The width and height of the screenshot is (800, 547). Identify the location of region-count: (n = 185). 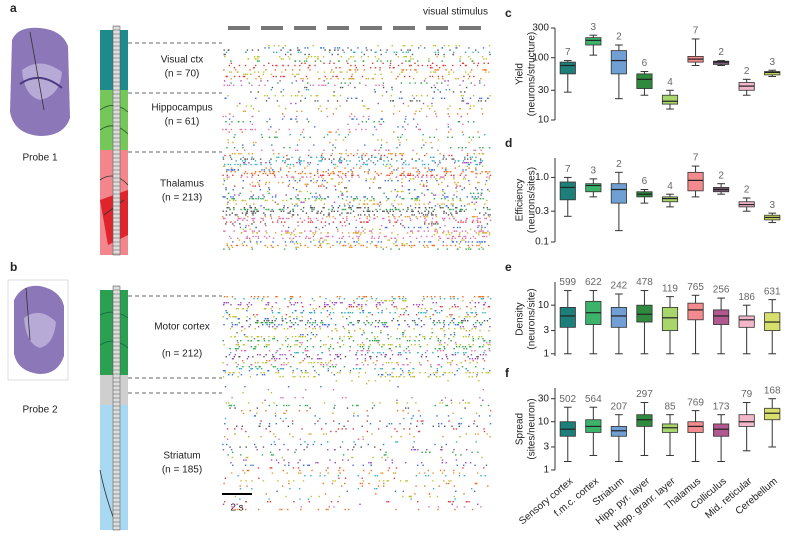
(182, 470).